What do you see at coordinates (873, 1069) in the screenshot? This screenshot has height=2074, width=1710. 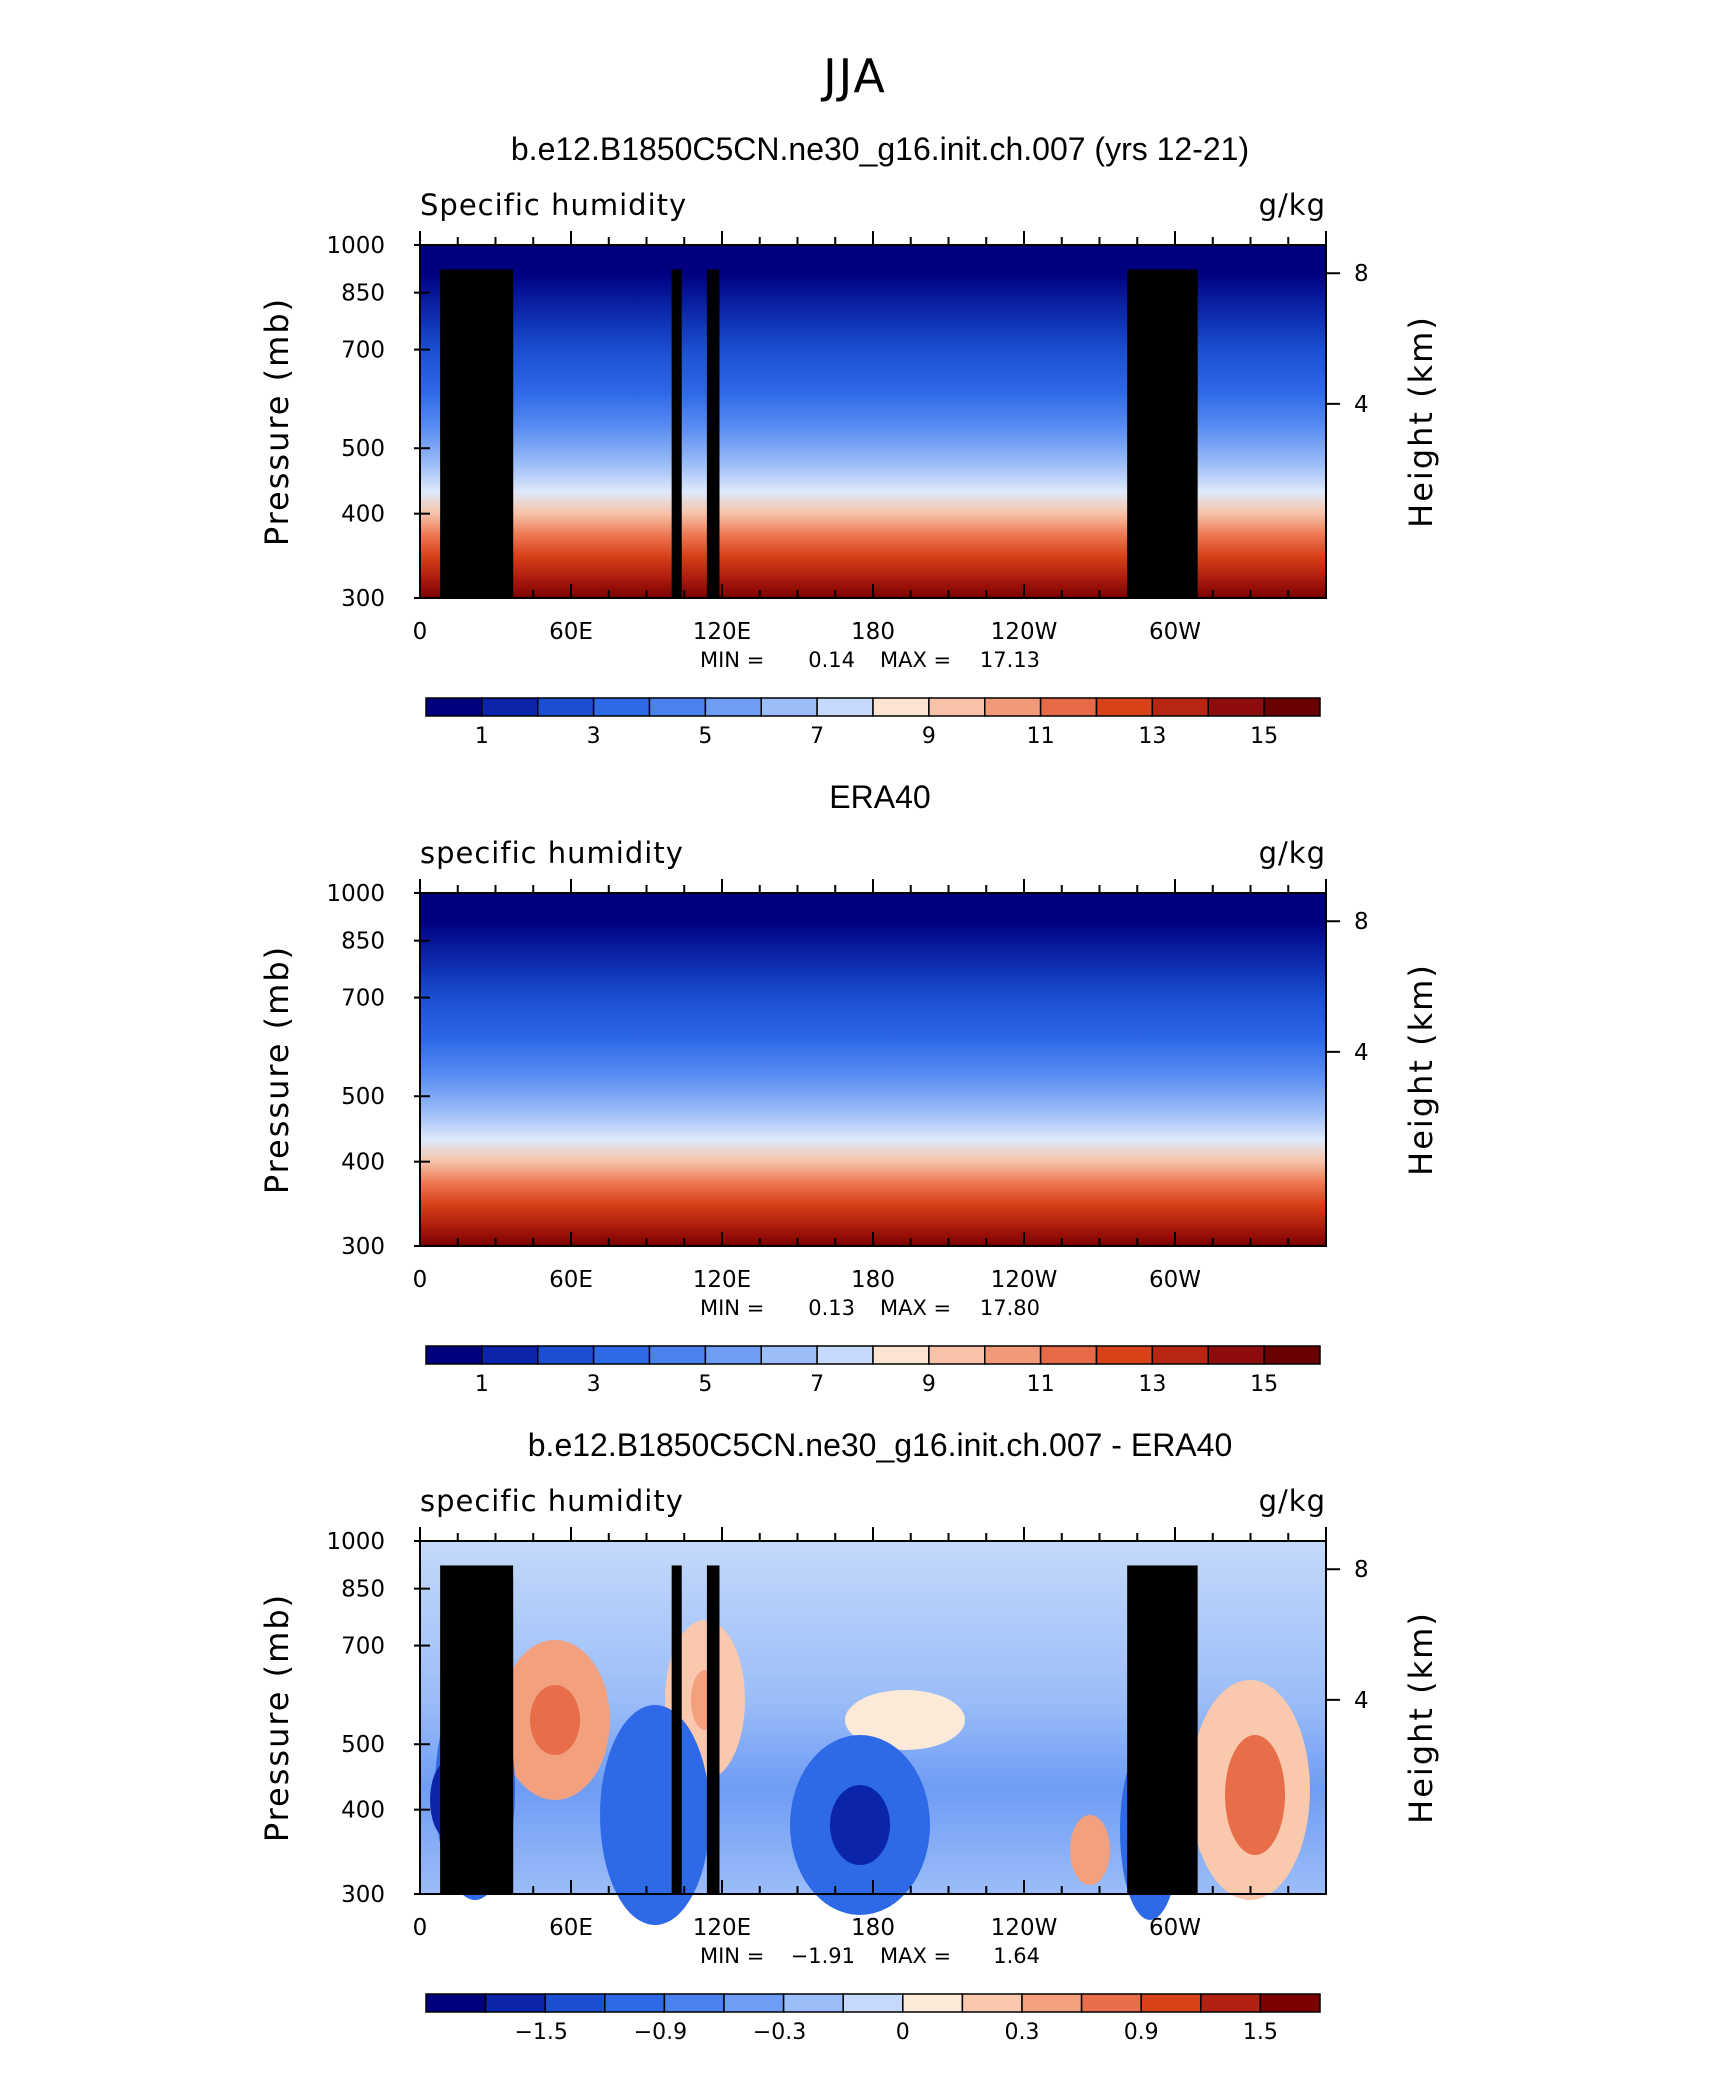 I see `field-background` at bounding box center [873, 1069].